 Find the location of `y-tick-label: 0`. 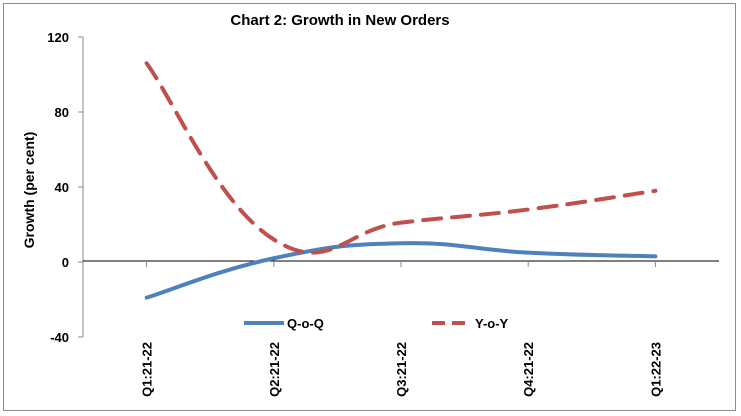

y-tick-label: 0 is located at coordinates (65, 262).